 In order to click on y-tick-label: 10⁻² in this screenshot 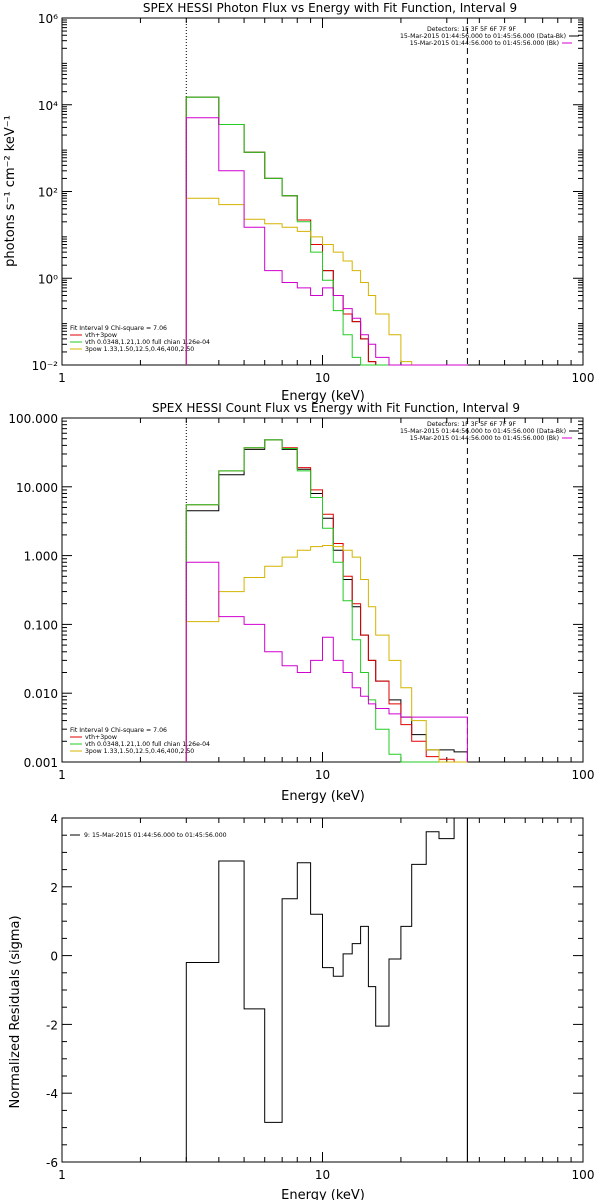, I will do `click(45, 366)`.